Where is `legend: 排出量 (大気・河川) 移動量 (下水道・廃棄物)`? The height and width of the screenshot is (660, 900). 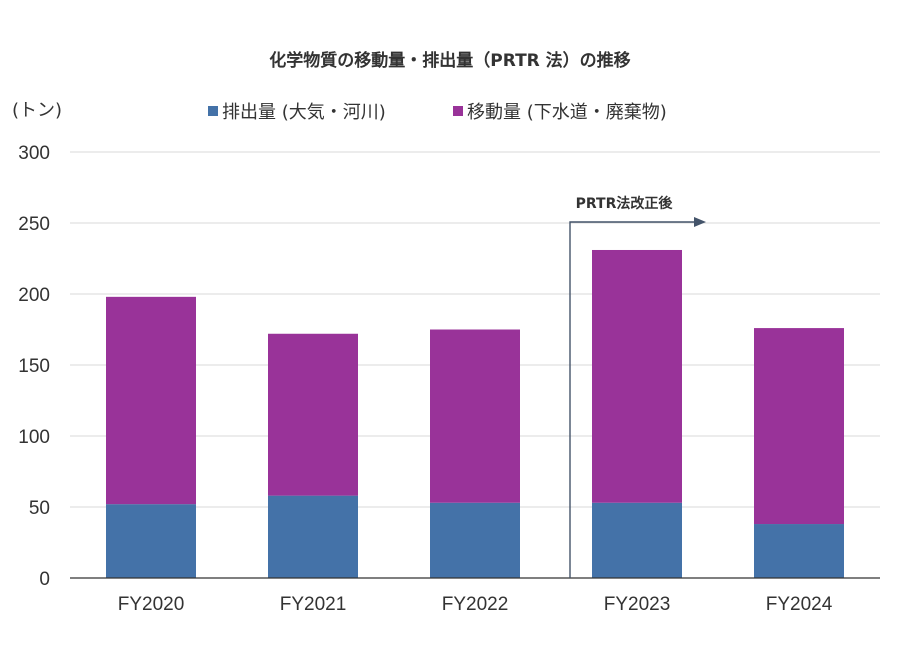 legend: 排出量 (大気・河川) 移動量 (下水道・廃棄物) is located at coordinates (437, 112).